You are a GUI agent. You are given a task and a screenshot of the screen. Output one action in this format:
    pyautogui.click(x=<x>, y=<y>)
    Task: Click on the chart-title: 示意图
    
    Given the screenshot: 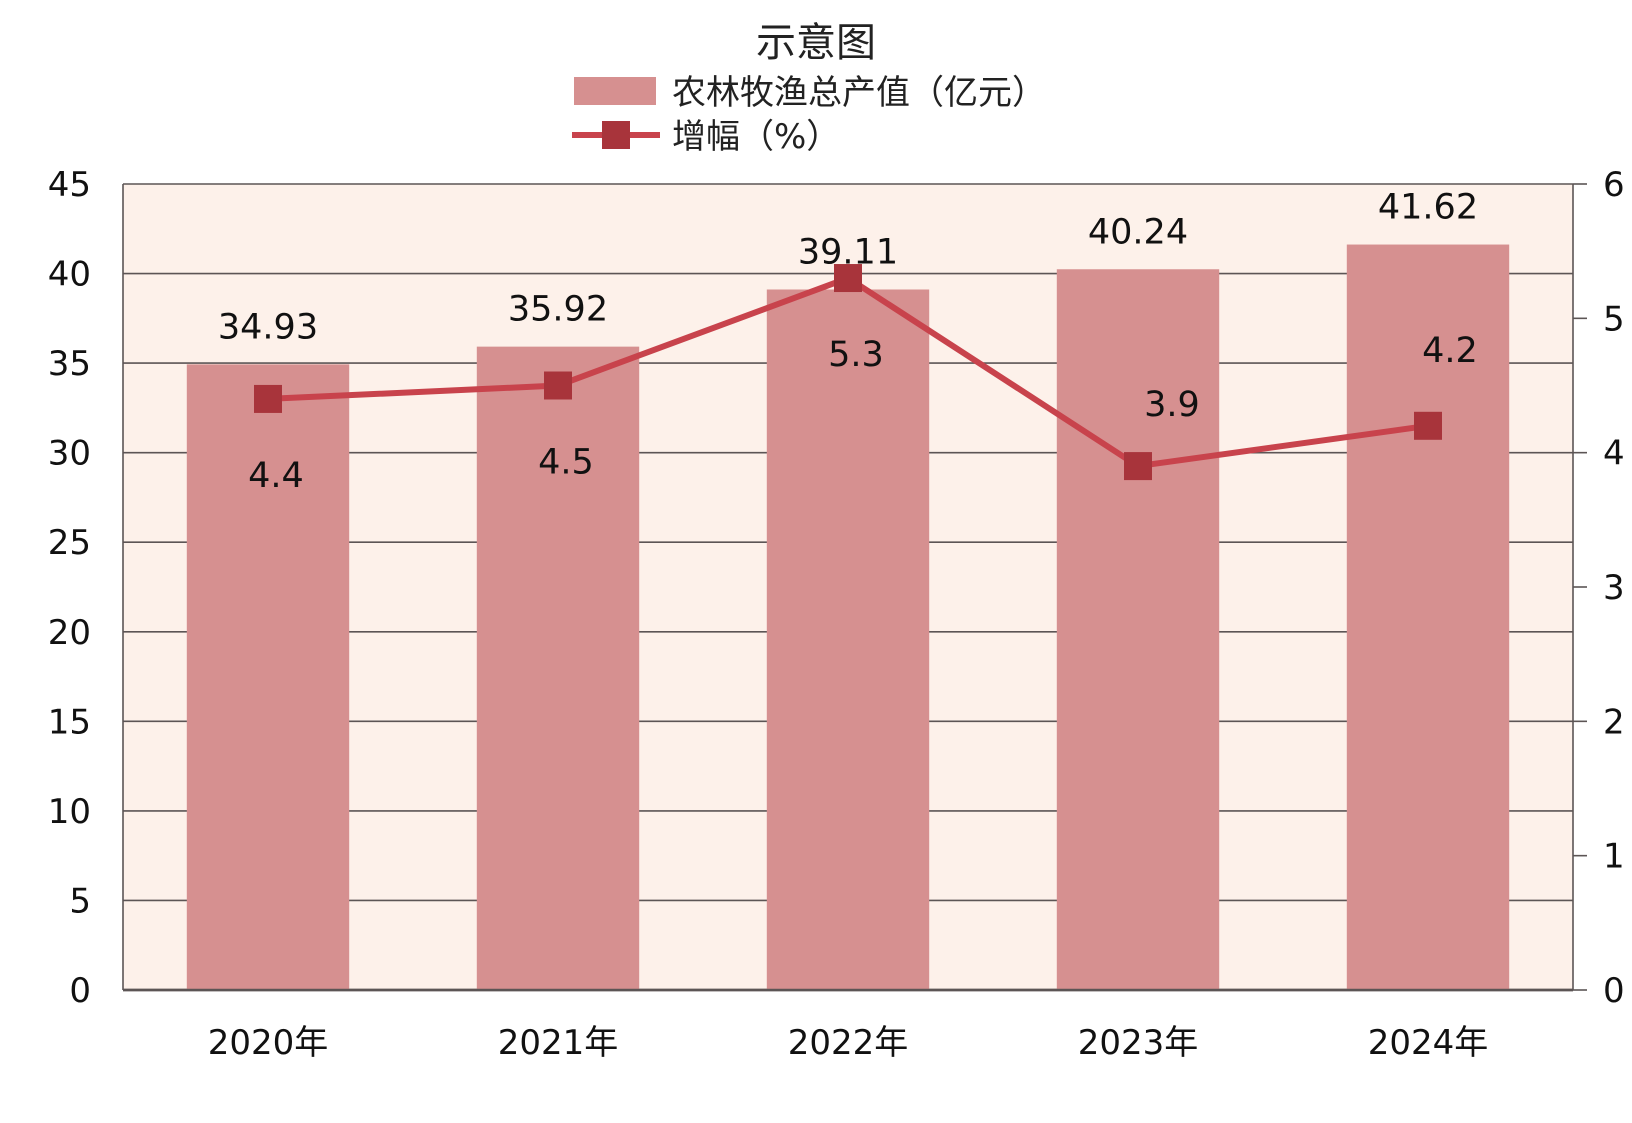 What is the action you would take?
    pyautogui.click(x=816, y=43)
    